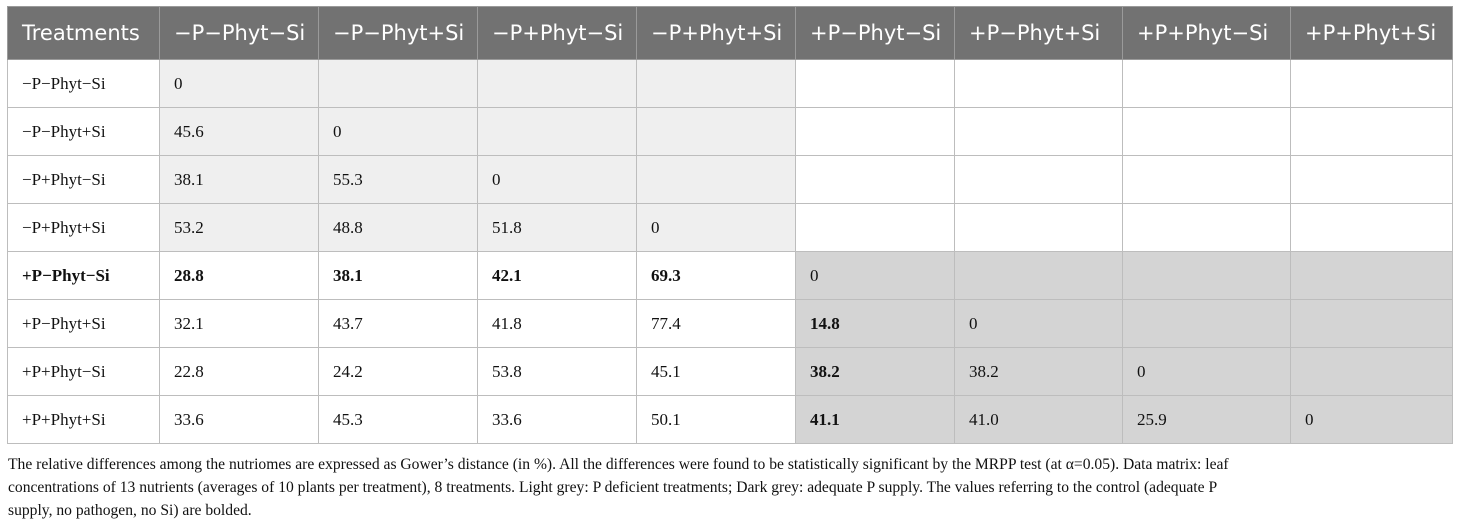 The height and width of the screenshot is (531, 1460). What do you see at coordinates (239, 131) in the screenshot?
I see `table-cell: 45.6` at bounding box center [239, 131].